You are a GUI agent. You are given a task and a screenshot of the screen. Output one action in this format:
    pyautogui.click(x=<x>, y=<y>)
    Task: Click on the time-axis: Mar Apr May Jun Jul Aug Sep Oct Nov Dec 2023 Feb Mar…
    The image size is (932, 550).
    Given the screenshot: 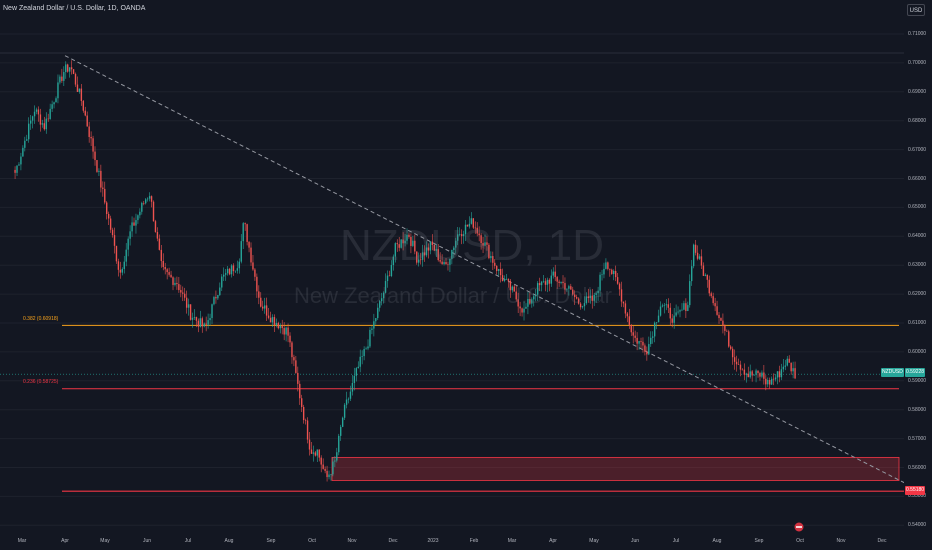 What is the action you would take?
    pyautogui.click(x=452, y=540)
    